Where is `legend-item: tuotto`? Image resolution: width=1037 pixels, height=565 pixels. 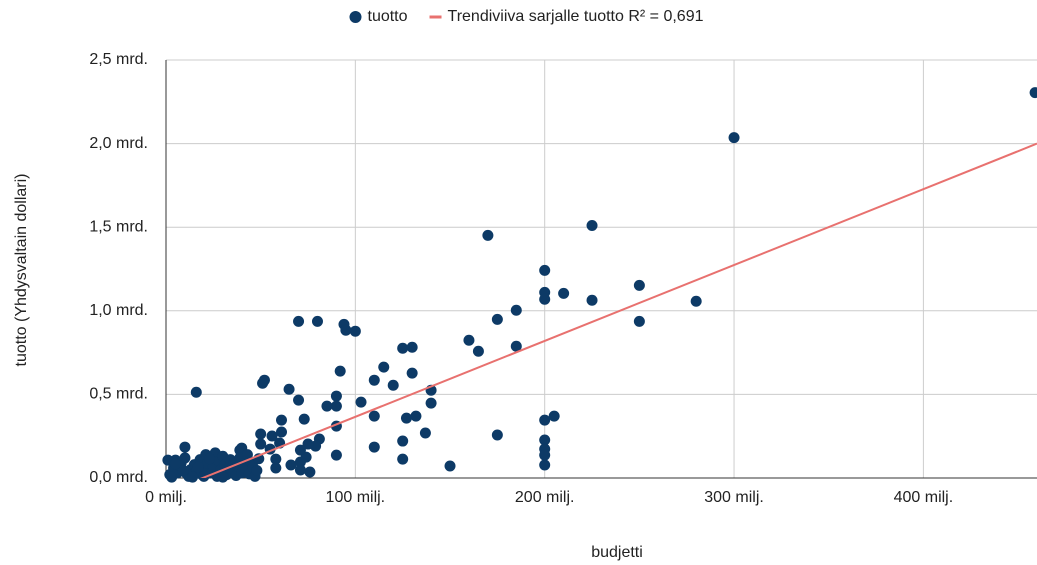
legend-item: tuotto is located at coordinates (378, 16).